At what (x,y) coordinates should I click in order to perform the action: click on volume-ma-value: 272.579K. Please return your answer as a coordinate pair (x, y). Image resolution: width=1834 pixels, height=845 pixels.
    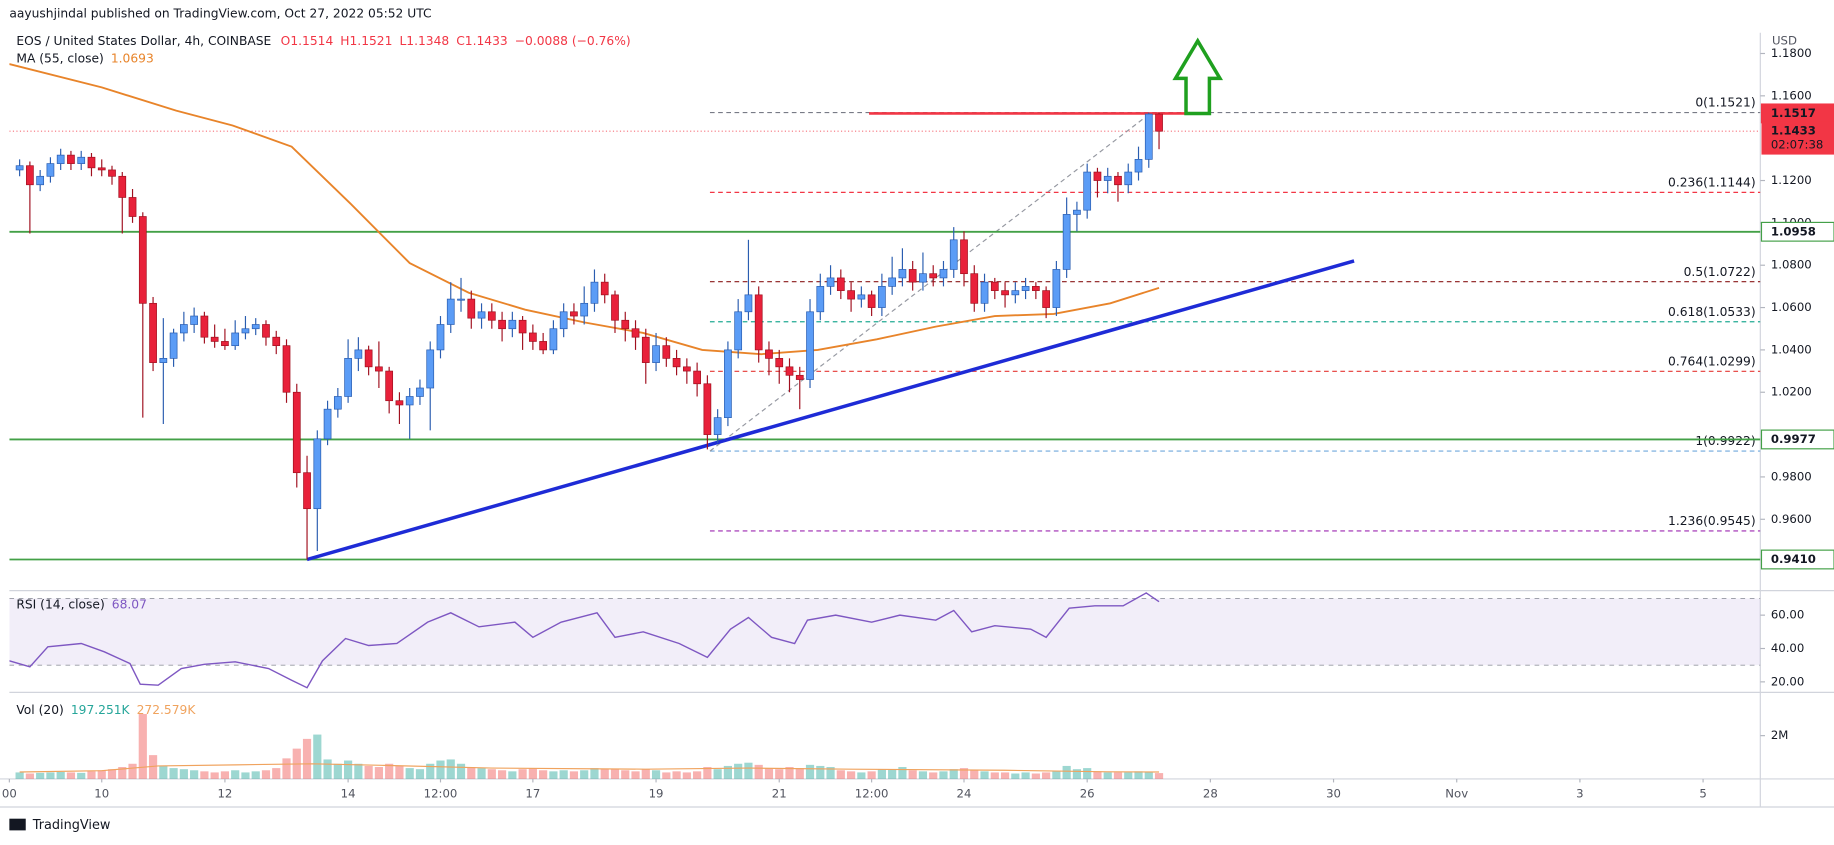
    Looking at the image, I should click on (167, 709).